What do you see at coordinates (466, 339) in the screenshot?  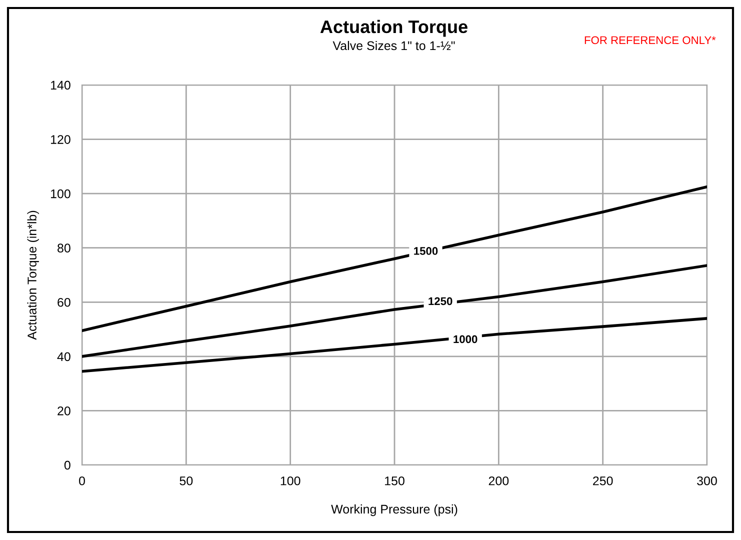 I see `annotation: 1000` at bounding box center [466, 339].